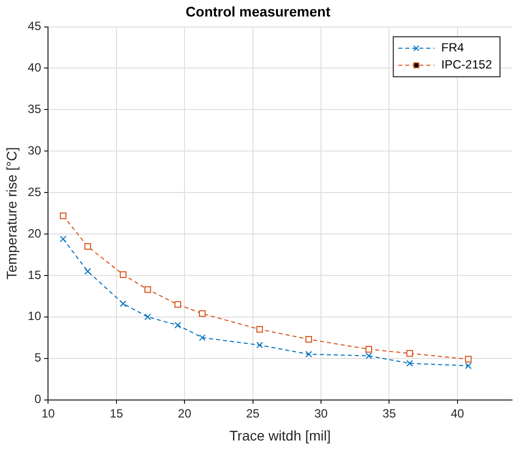  I want to click on x-tick-label: 35, so click(389, 413).